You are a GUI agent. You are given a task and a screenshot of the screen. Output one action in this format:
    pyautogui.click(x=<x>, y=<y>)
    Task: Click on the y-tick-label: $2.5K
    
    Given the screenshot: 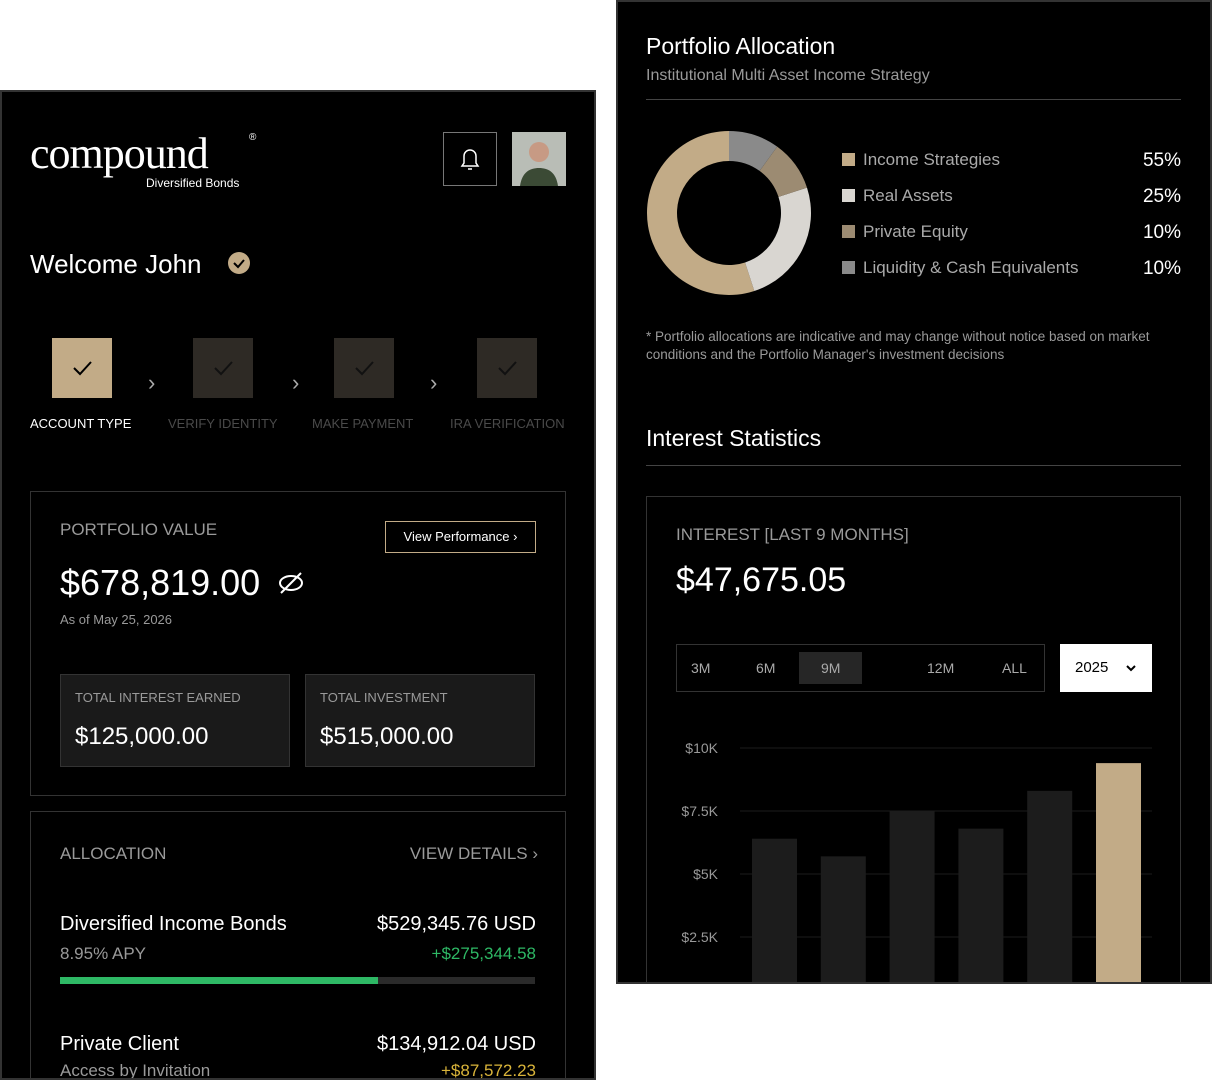 What is the action you would take?
    pyautogui.click(x=699, y=937)
    